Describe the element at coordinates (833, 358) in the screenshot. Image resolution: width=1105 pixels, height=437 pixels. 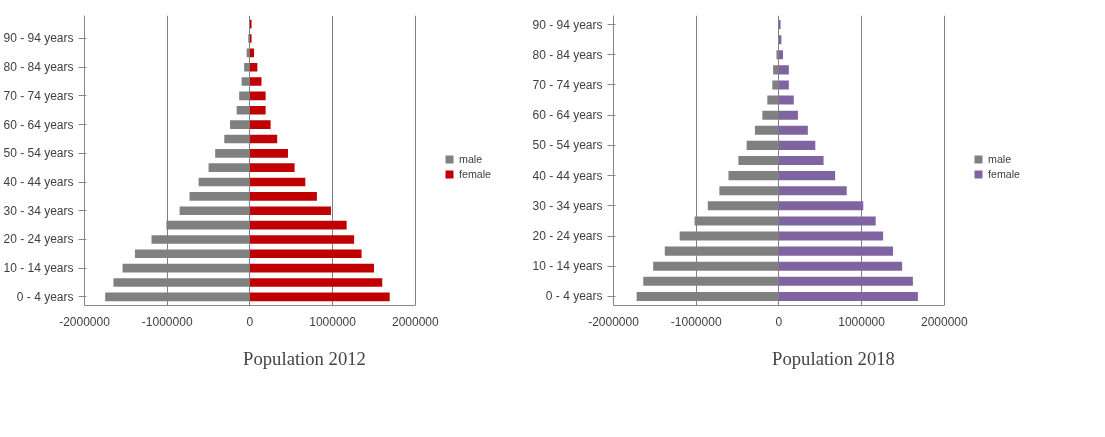
I see `text: Population 2018` at that location.